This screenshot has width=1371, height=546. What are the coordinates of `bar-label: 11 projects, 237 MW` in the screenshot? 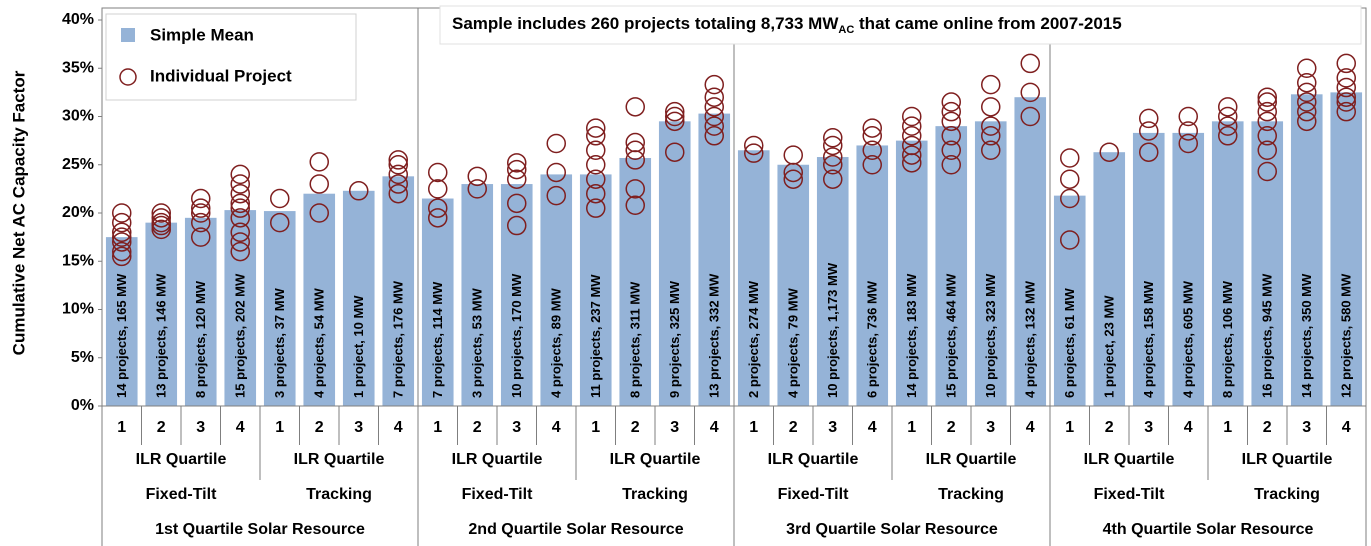 It's located at (595, 336).